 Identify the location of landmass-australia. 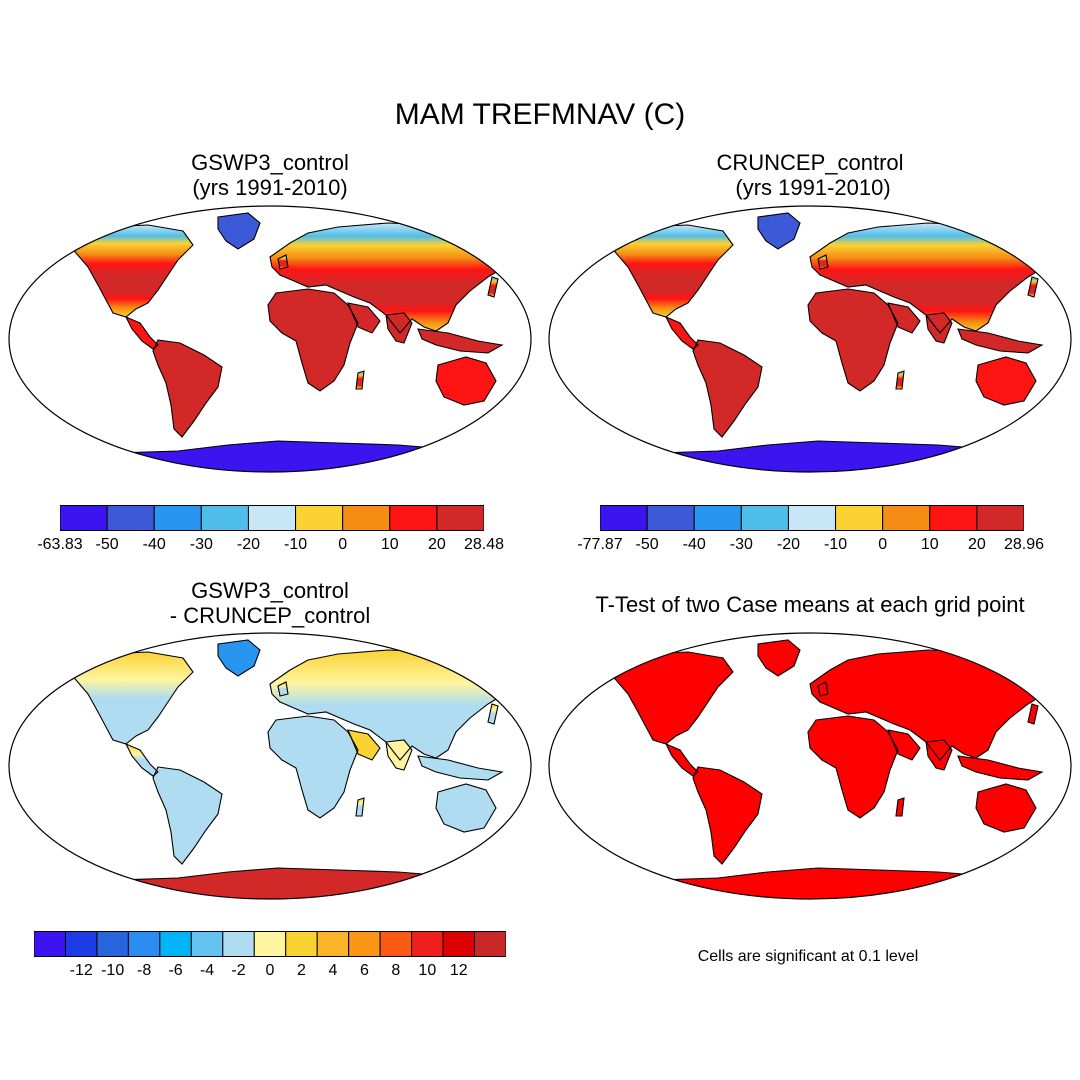
(1006, 808).